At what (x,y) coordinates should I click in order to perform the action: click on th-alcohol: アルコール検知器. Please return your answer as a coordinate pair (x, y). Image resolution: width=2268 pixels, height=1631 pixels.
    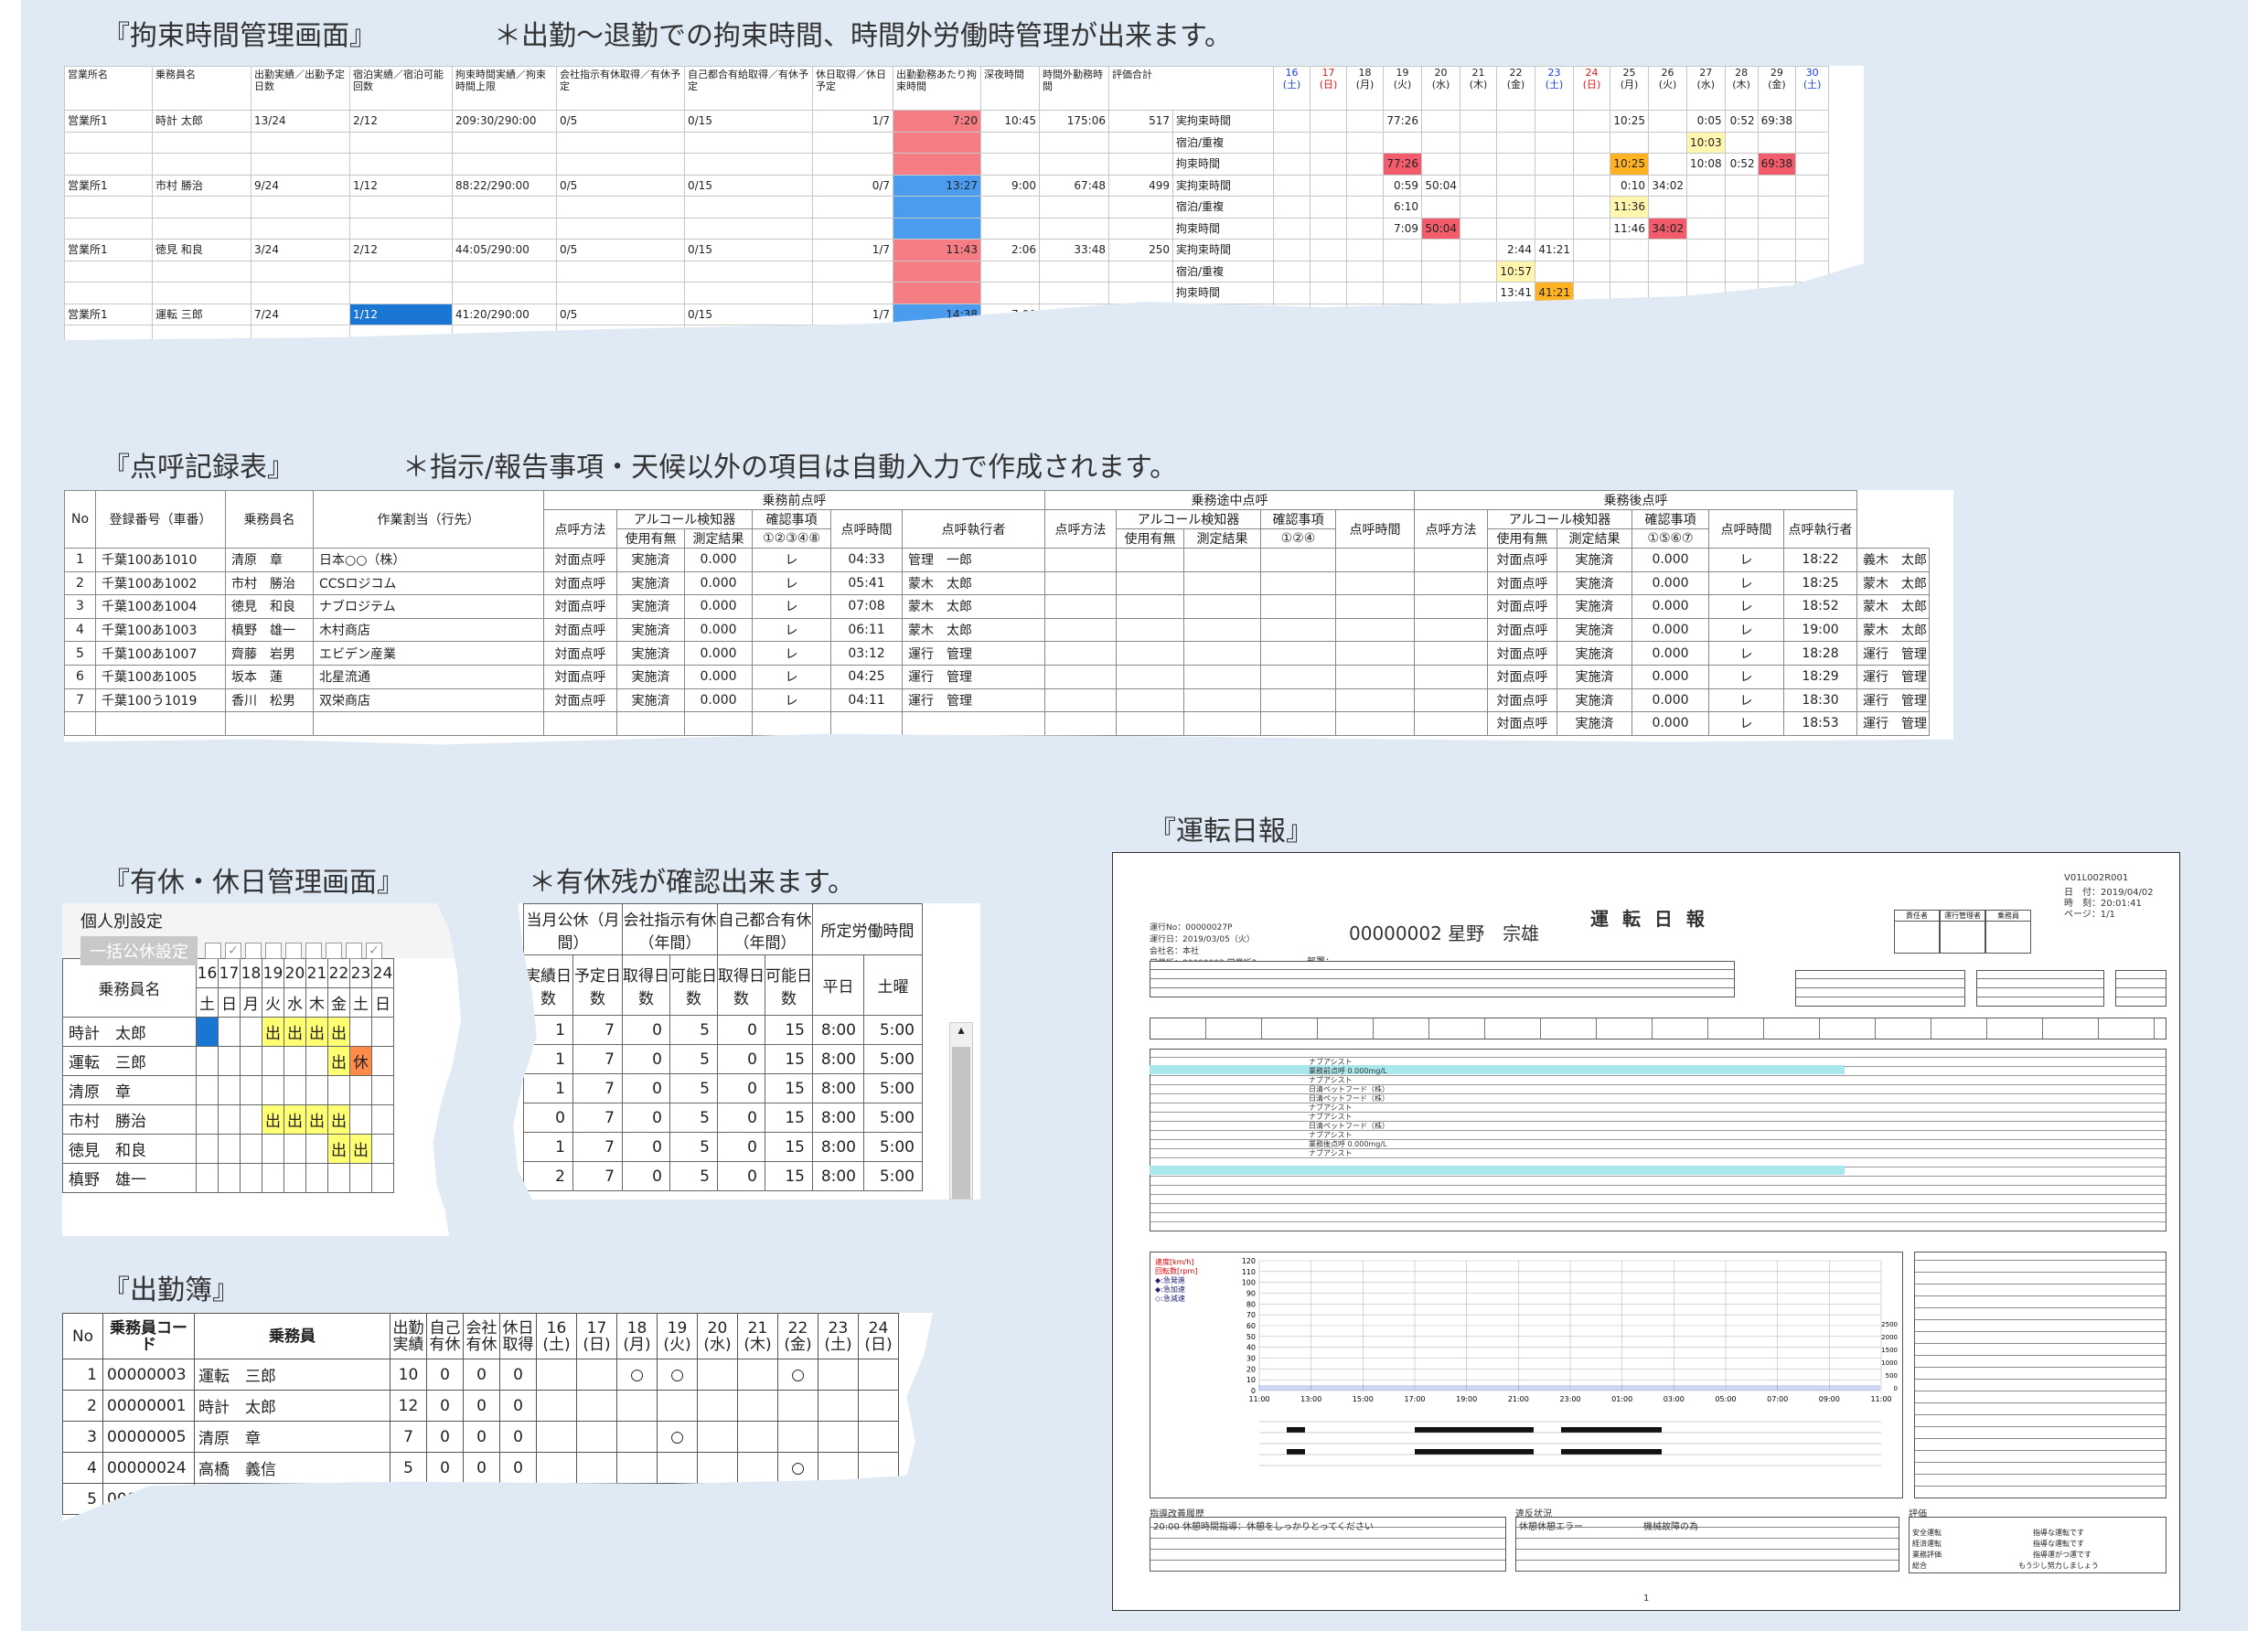
    Looking at the image, I should click on (684, 519).